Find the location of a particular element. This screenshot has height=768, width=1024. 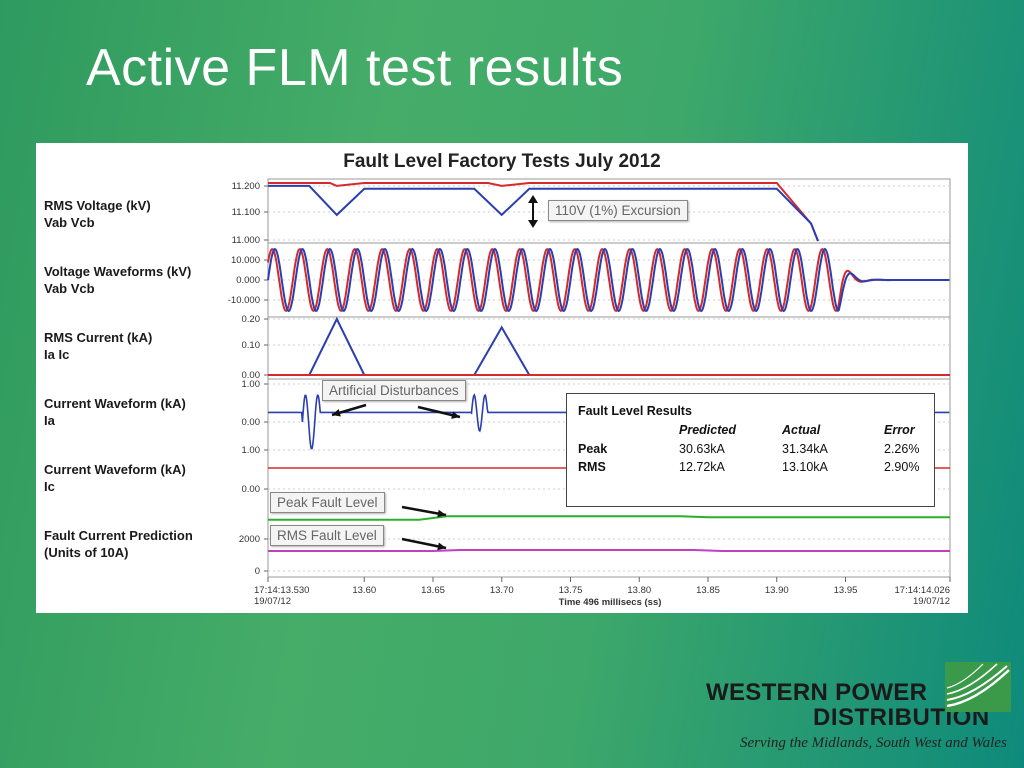

x-tick-label: 13.85 is located at coordinates (708, 590).